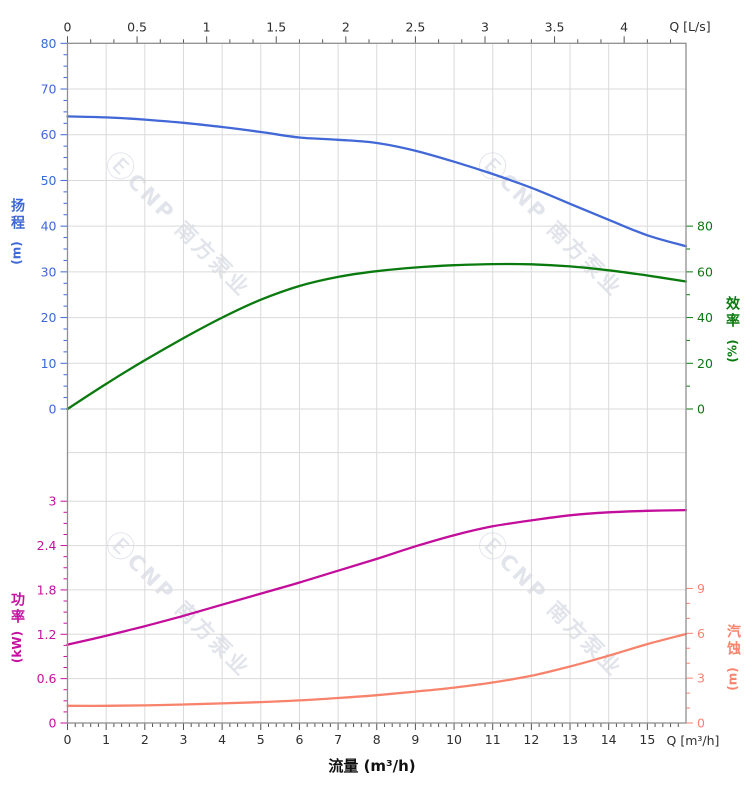 The width and height of the screenshot is (752, 797). I want to click on bottom-axis-tick-label: 3, so click(183, 739).